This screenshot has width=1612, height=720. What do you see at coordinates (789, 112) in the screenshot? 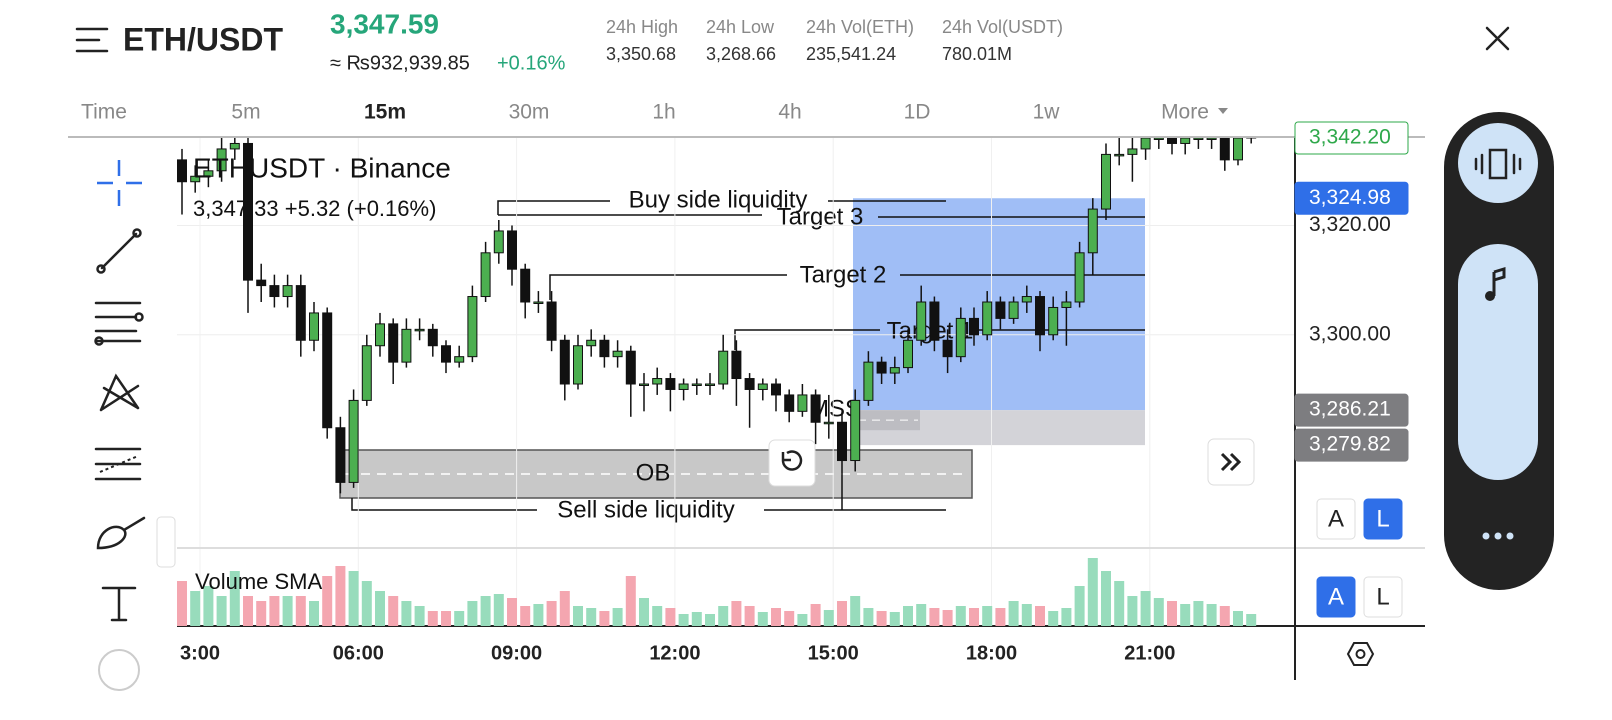
I see `interval-tab: 4h` at bounding box center [789, 112].